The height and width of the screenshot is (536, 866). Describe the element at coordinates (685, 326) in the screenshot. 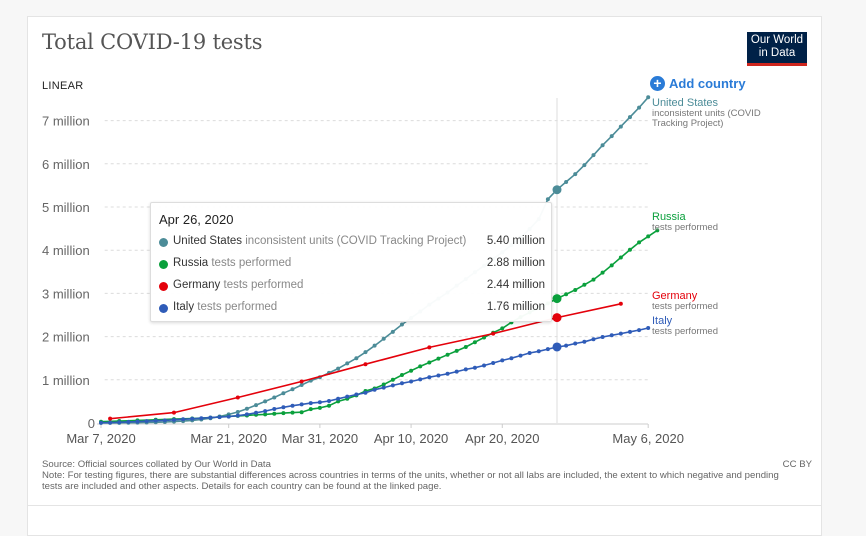

I see `legend-italy: Italy tests performed` at that location.